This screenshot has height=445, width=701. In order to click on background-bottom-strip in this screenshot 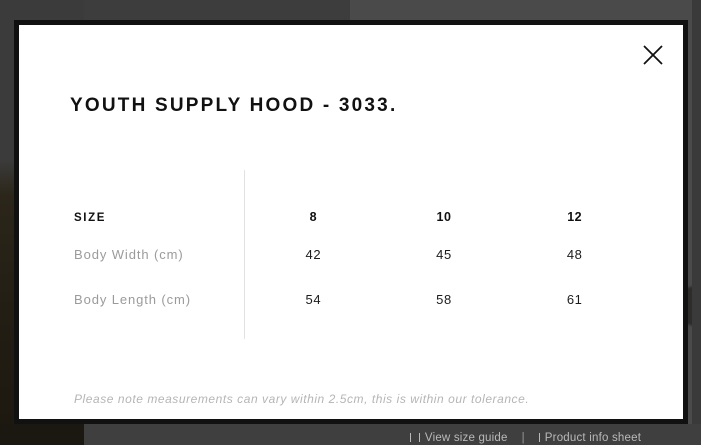, I will do `click(350, 434)`.